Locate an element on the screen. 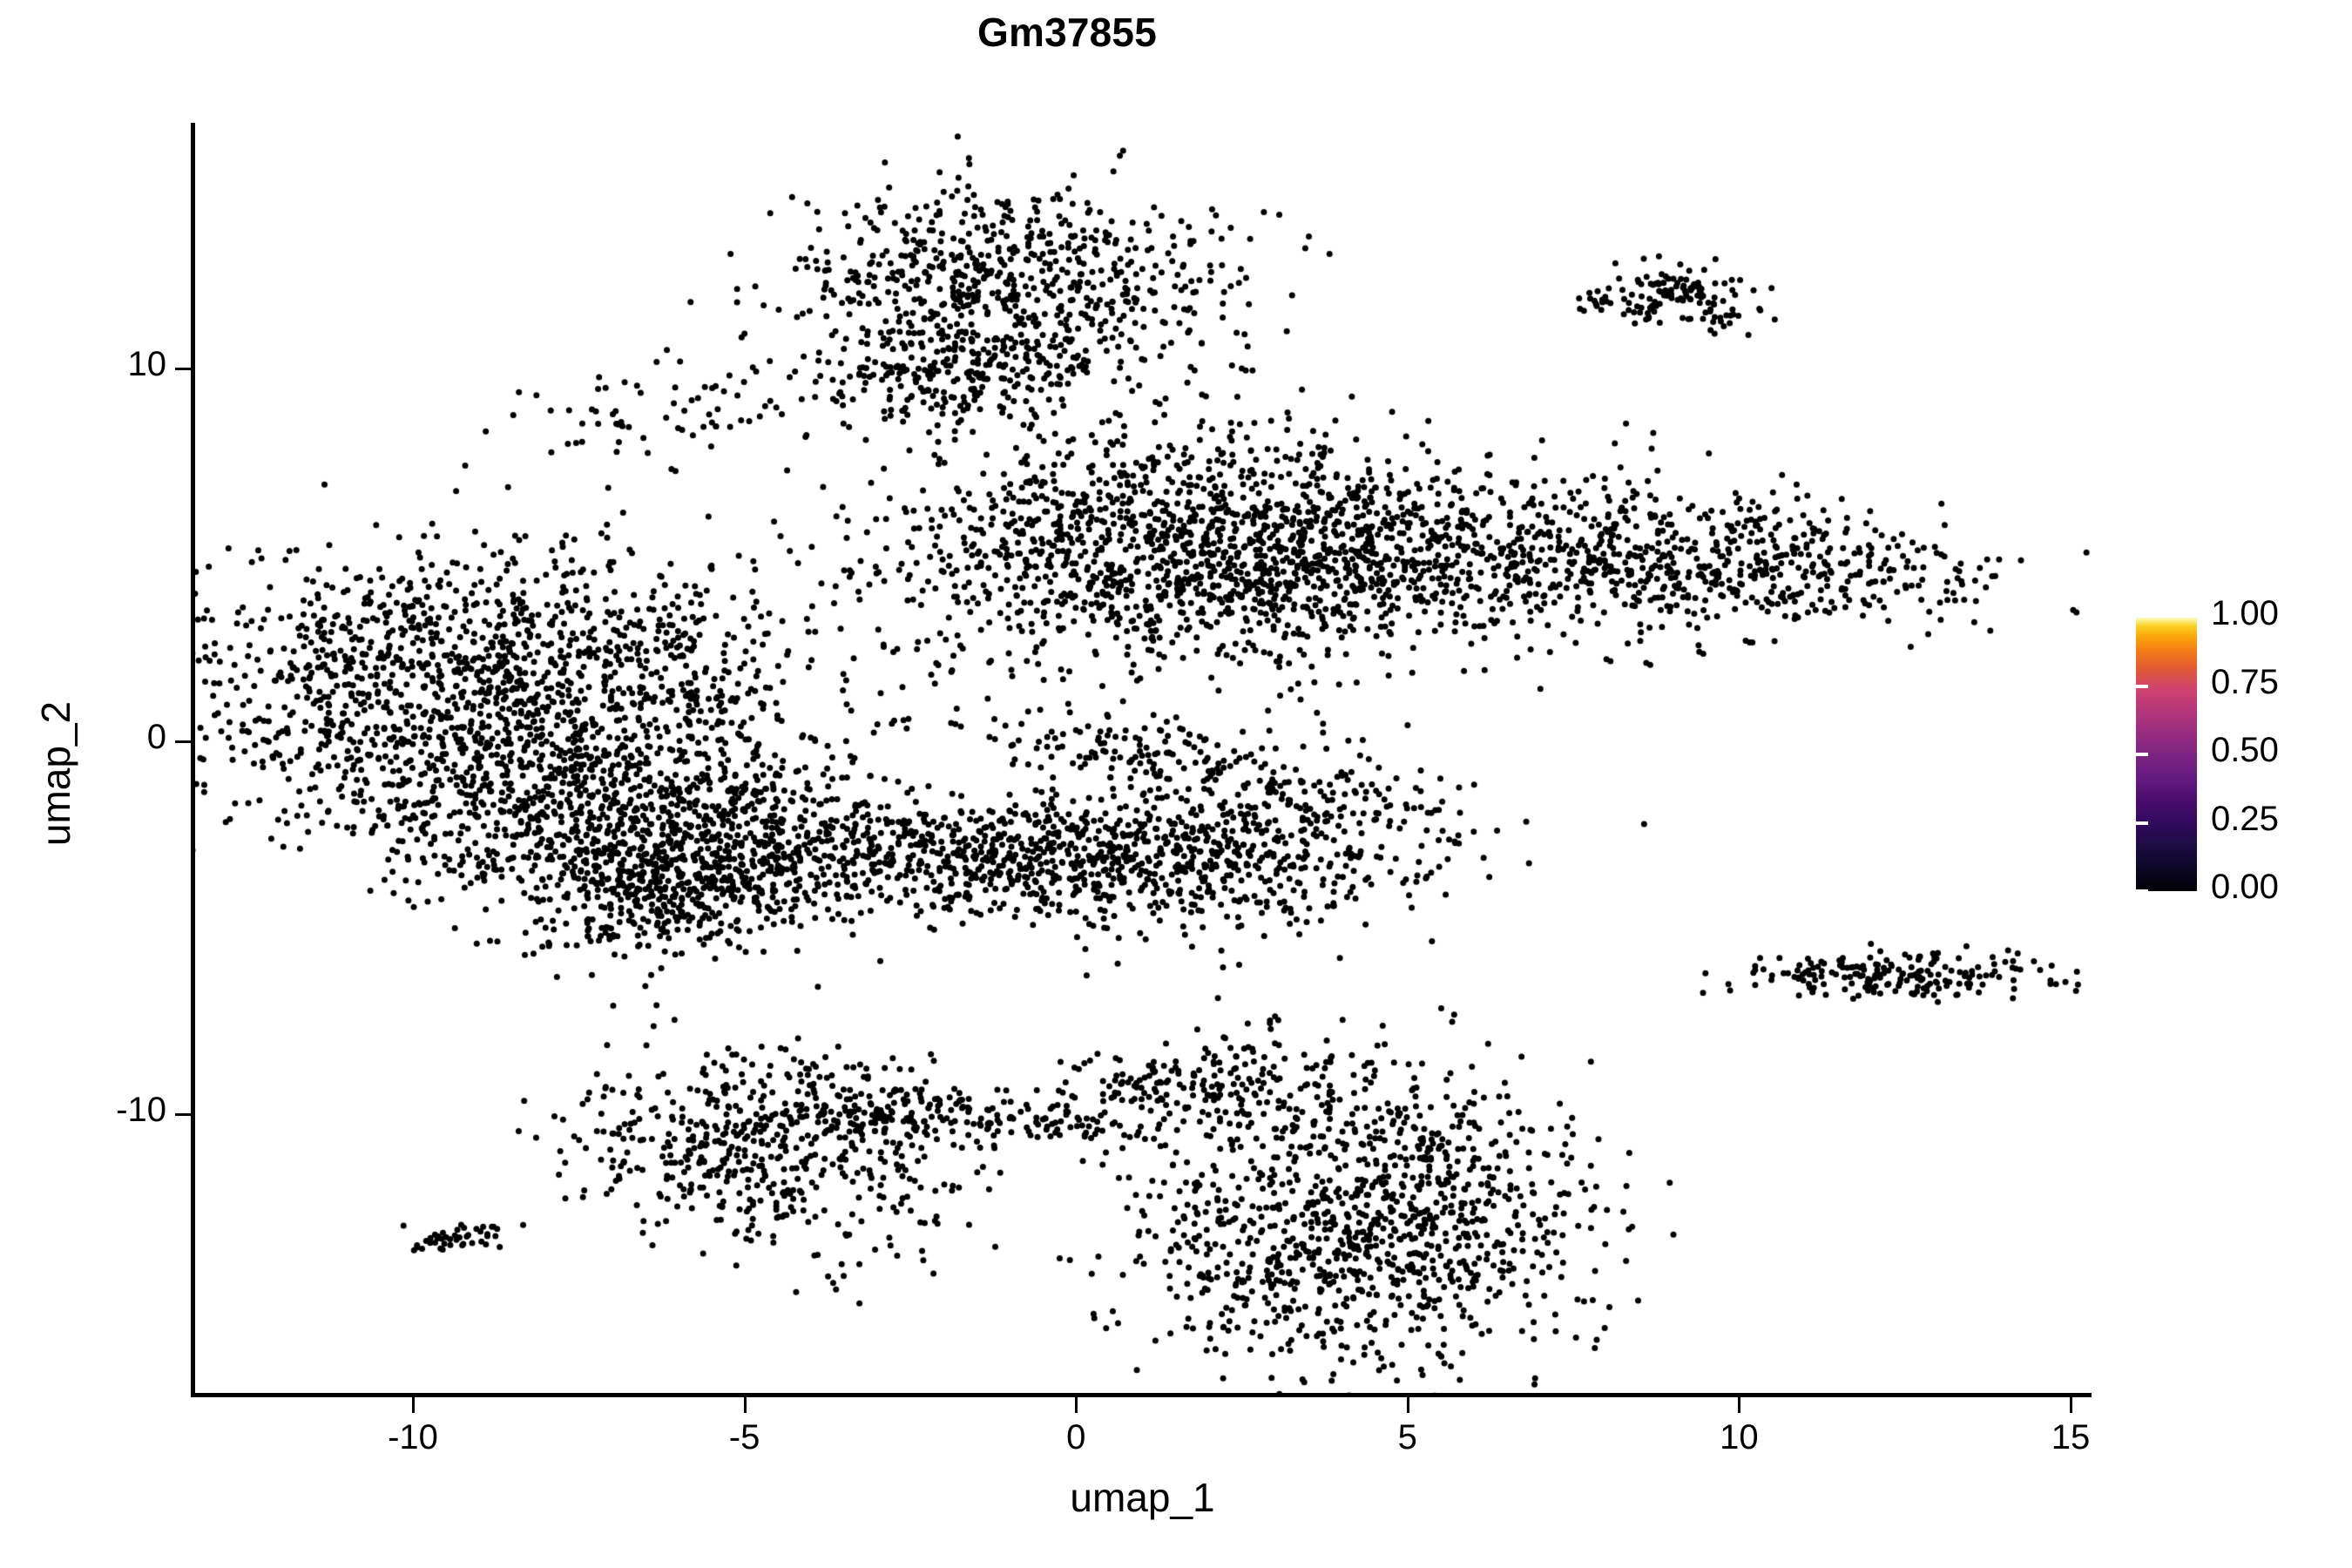  page-title: Gm37855 is located at coordinates (1067, 32).